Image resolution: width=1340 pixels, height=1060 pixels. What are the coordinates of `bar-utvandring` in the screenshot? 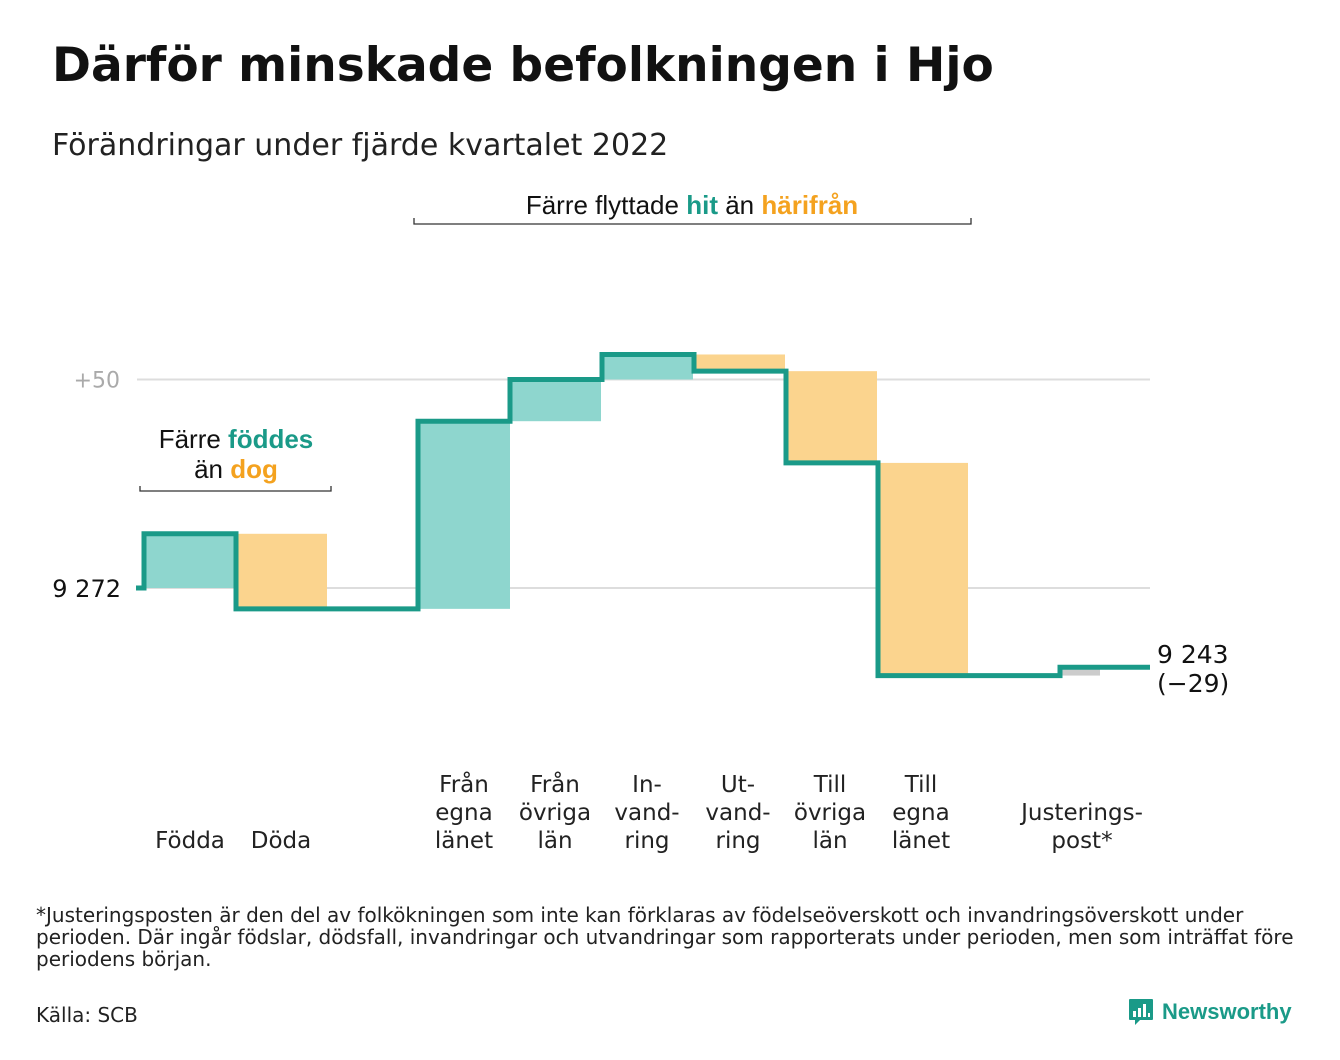 It's located at (739, 363).